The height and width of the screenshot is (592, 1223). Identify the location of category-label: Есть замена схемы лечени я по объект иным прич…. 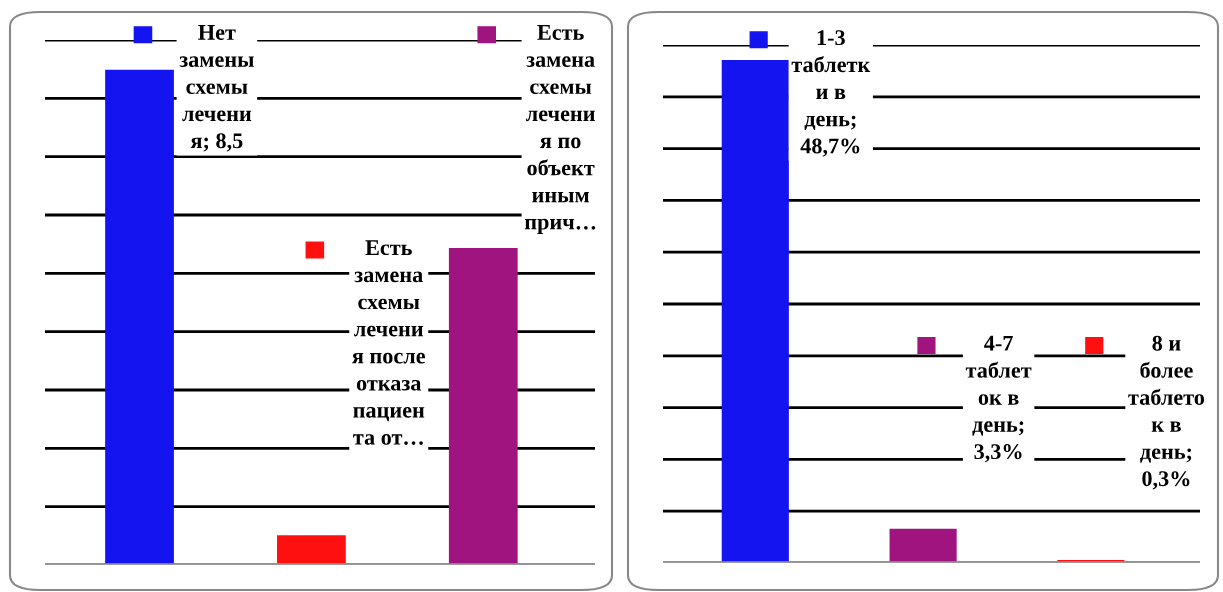
(560, 130).